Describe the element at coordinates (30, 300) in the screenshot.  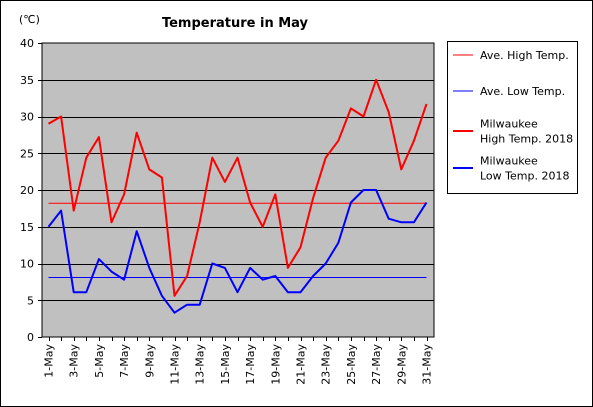
I see `y-tick-label: 5` at that location.